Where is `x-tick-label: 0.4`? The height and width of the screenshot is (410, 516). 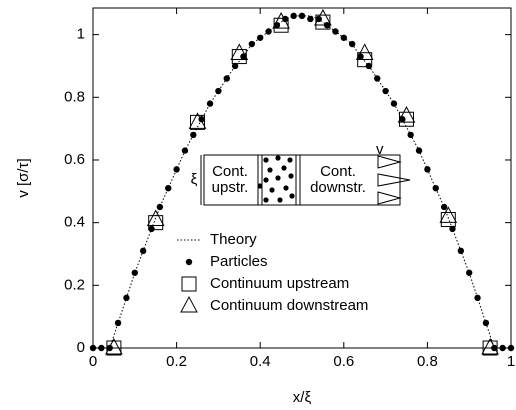 x-tick-label: 0.4 is located at coordinates (260, 361).